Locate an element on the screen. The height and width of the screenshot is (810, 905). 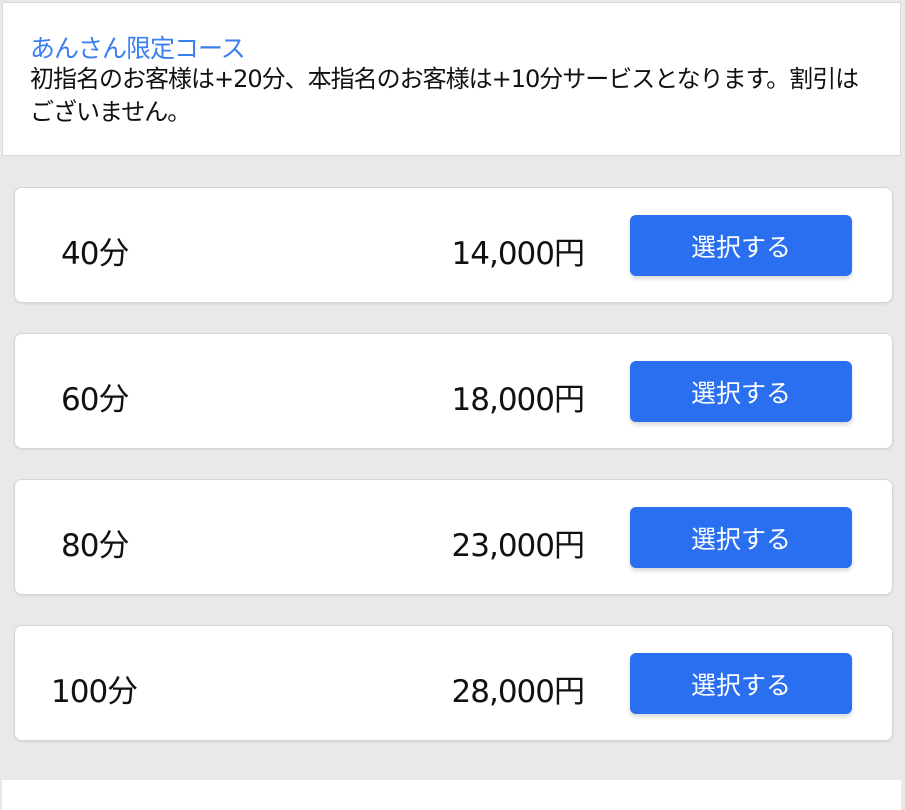
price-label: 18,000円 is located at coordinates (518, 400).